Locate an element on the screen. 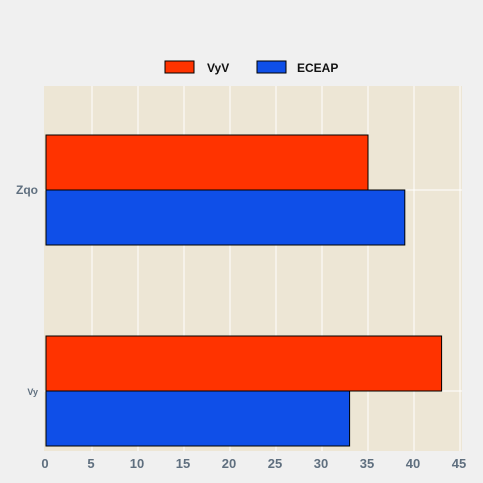 The image size is (483, 483). legend-label-eceap: ECEAP is located at coordinates (317, 68).